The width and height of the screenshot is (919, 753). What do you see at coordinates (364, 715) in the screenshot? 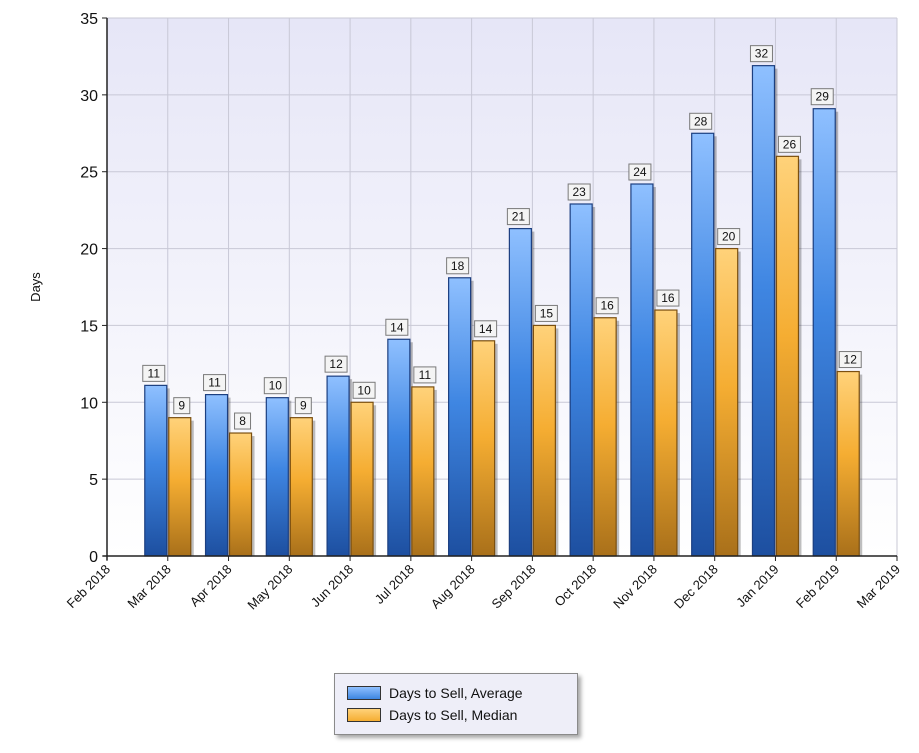
I see `legend-swatch-median` at bounding box center [364, 715].